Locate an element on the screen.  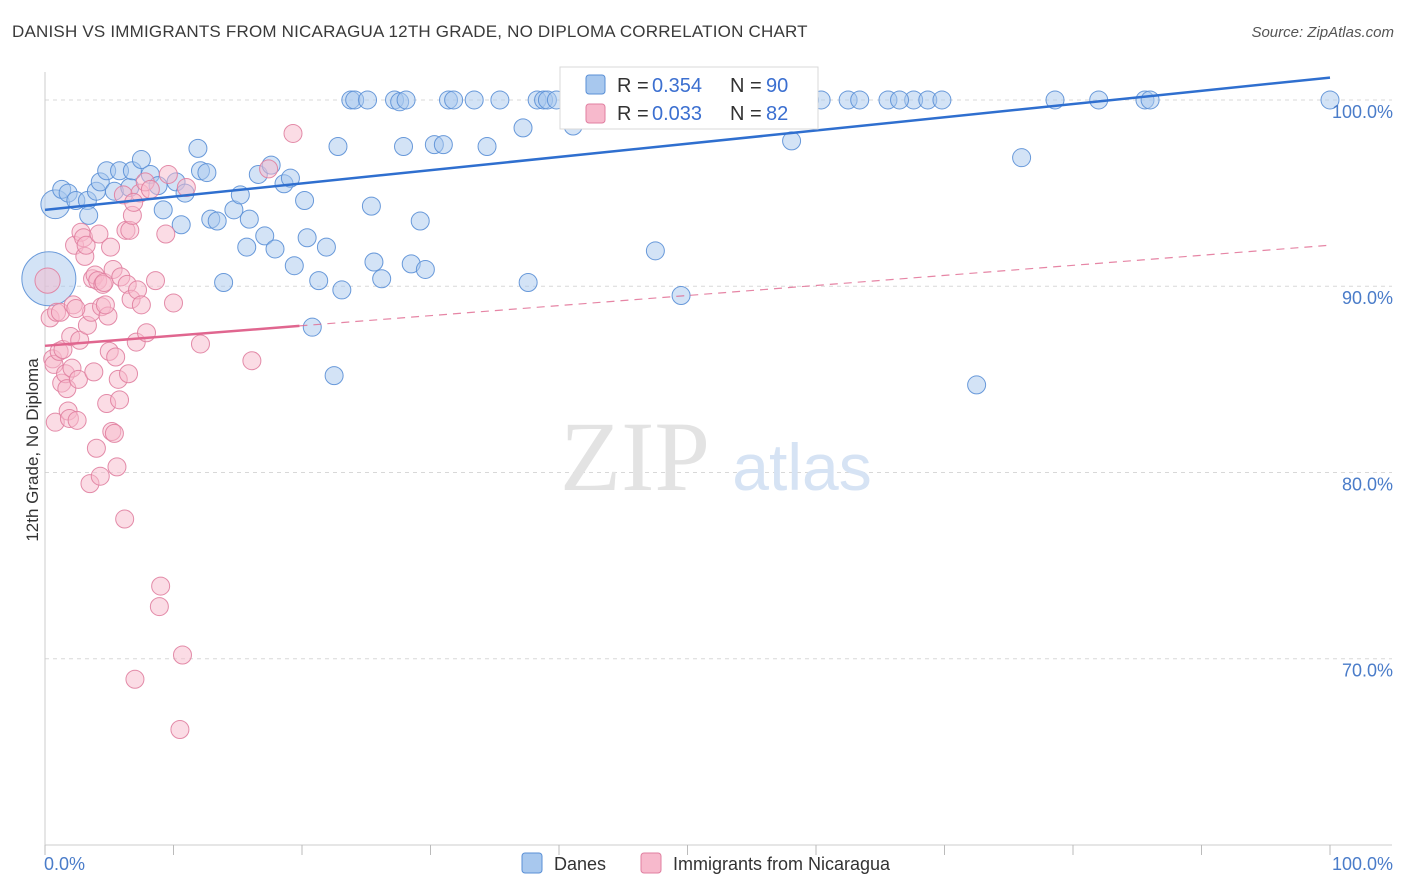
watermark-zip: ZIP is located at coordinates (635, 456).